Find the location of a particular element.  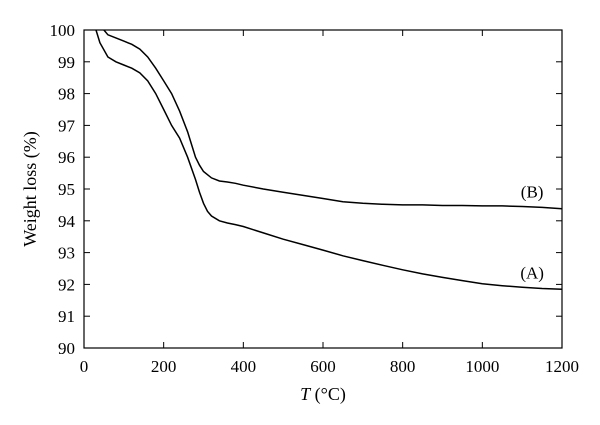

y-tick-label: 97 is located at coordinates (67, 125).